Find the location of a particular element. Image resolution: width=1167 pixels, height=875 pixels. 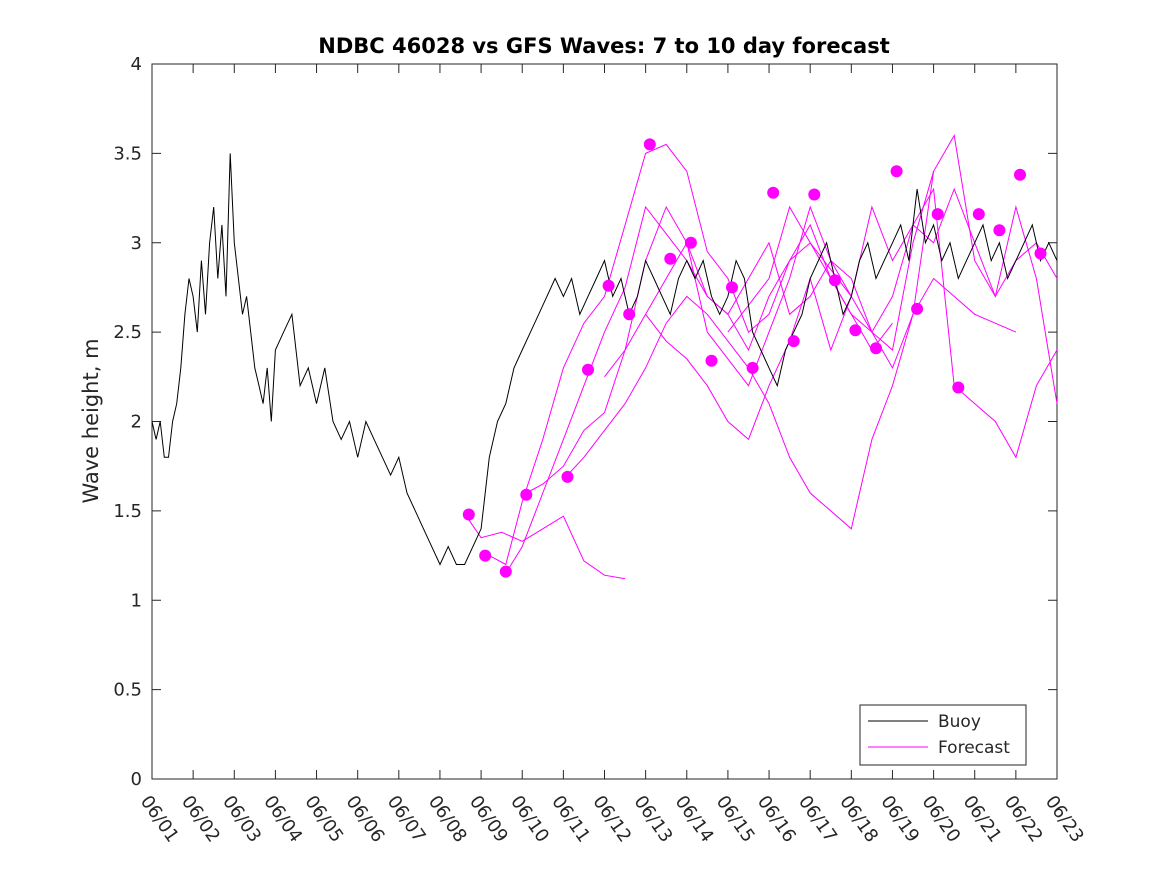

legend: Buoy Forecast is located at coordinates (943, 735).